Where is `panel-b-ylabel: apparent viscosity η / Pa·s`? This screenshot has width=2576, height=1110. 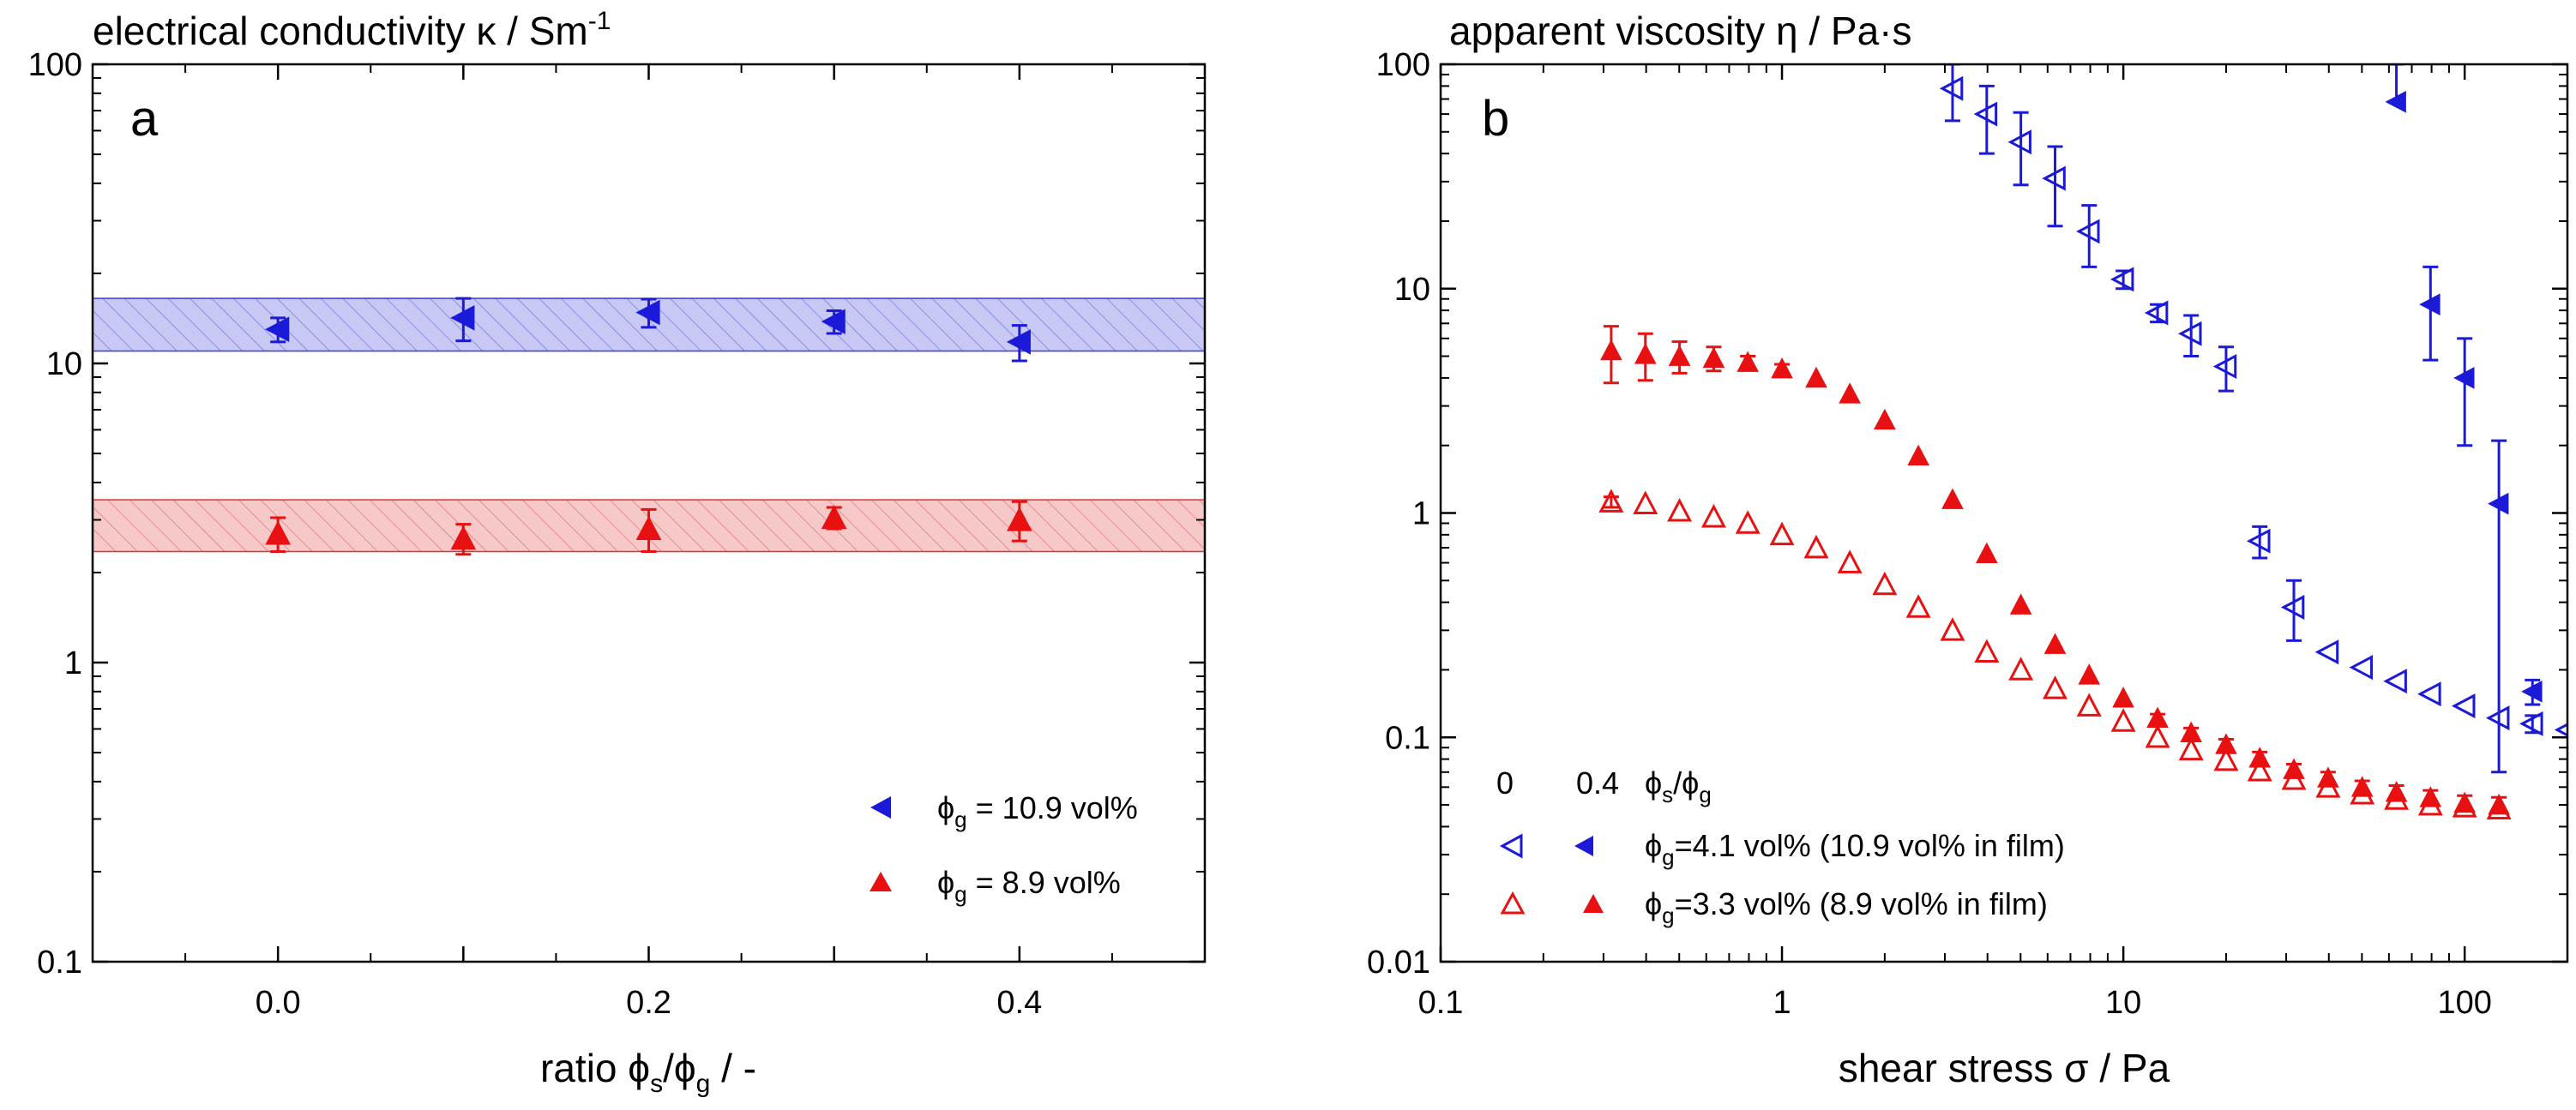
panel-b-ylabel: apparent viscosity η / Pa·s is located at coordinates (1680, 31).